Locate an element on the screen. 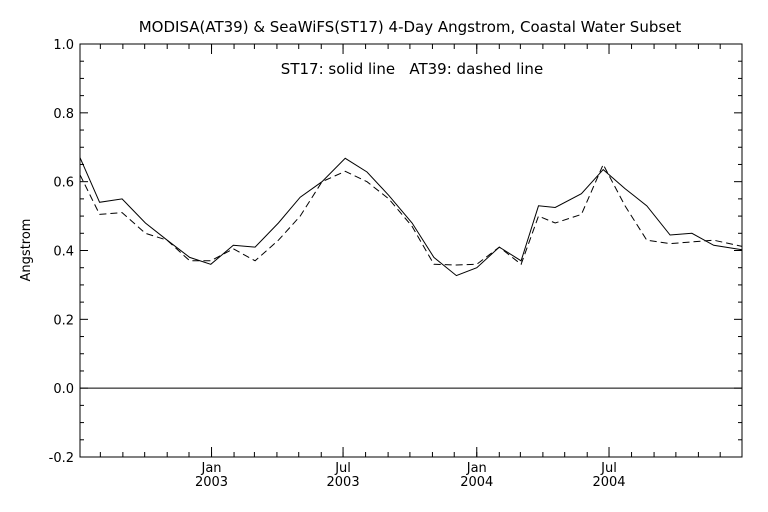 This screenshot has height=512, width=768. y-tick-label: 0.2 is located at coordinates (63, 320).